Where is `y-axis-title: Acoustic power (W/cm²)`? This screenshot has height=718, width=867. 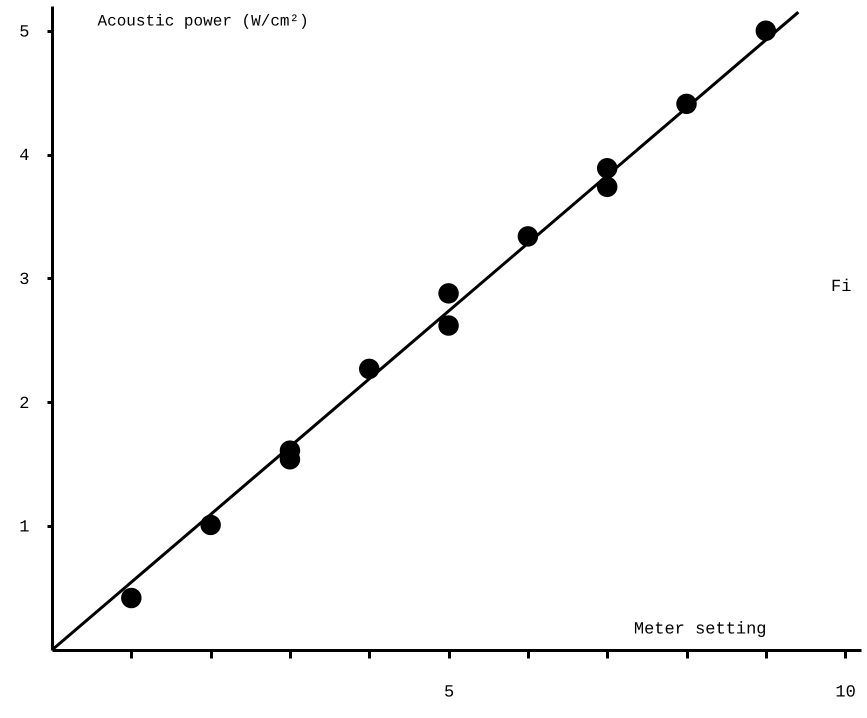 y-axis-title: Acoustic power (W/cm²) is located at coordinates (203, 21).